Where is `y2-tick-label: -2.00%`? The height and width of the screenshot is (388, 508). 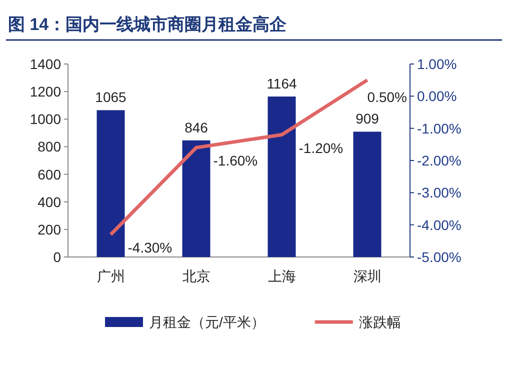 y2-tick-label: -2.00% is located at coordinates (439, 160).